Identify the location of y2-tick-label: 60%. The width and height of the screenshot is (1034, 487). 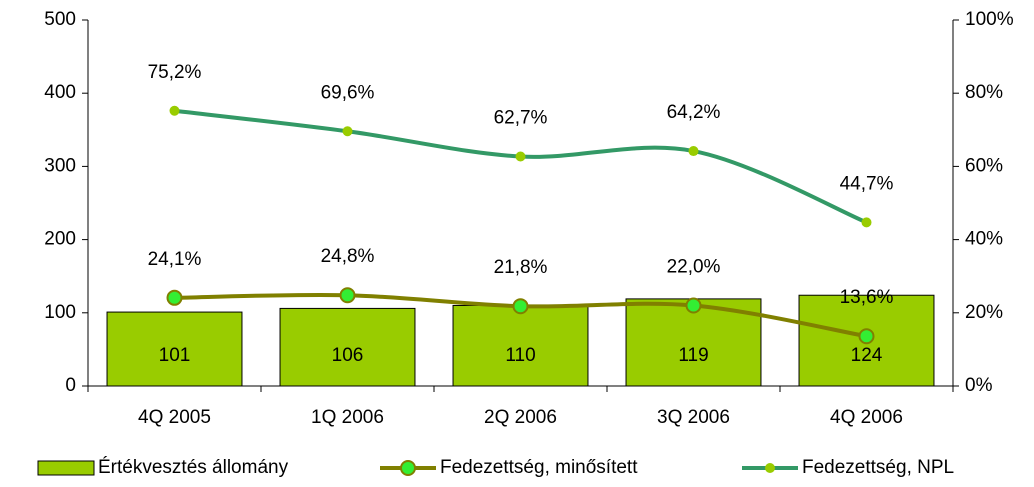
(984, 165).